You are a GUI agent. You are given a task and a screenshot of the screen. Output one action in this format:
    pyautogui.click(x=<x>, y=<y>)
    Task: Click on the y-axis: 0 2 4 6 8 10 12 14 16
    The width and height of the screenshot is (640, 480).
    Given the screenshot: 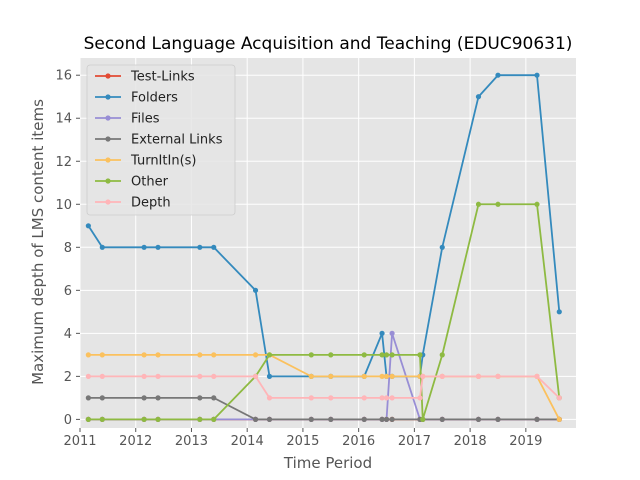 What is the action you would take?
    pyautogui.click(x=67, y=248)
    